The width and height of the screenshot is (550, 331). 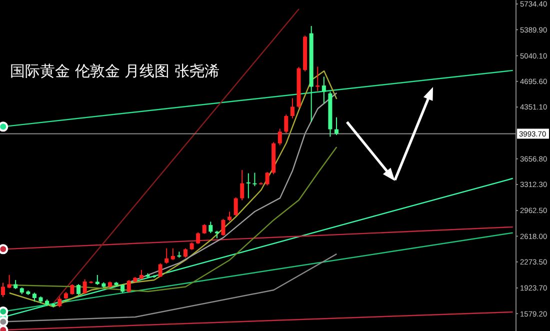 I want to click on text: 国际黄金 伦敦金 月线图 张尧浠, so click(x=115, y=71).